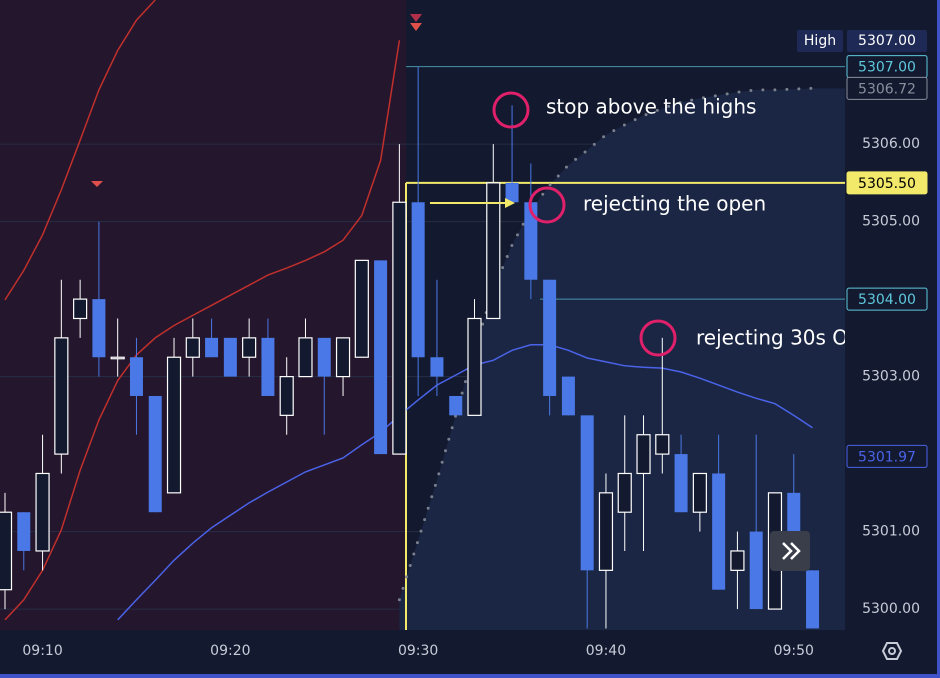 The width and height of the screenshot is (940, 678). I want to click on price-tag-label: 5306.72, so click(887, 89).